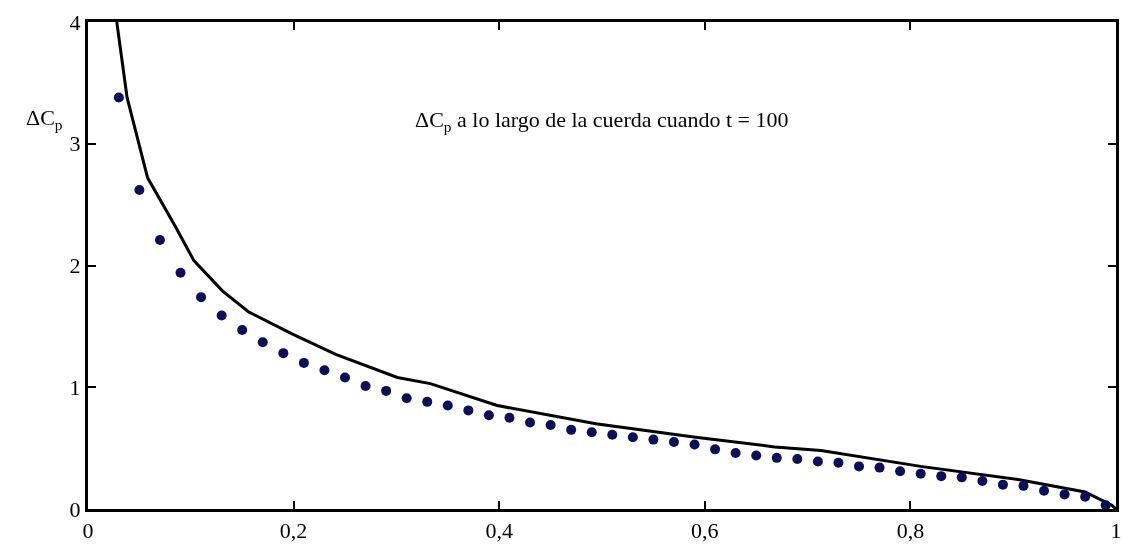 This screenshot has width=1132, height=553. What do you see at coordinates (44, 119) in the screenshot?
I see `text: ΔC$_{p}$` at bounding box center [44, 119].